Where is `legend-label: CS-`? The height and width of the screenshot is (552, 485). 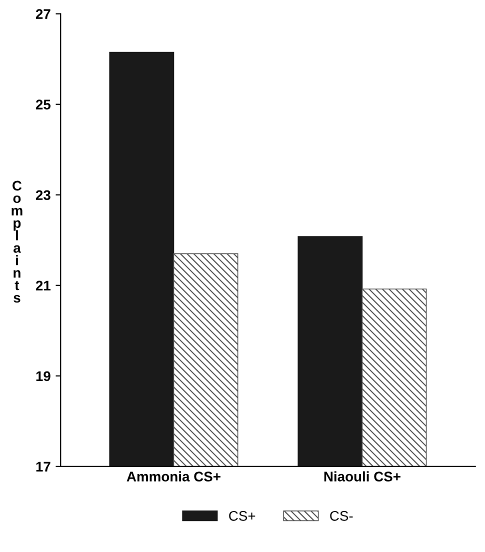
legend-label: CS- is located at coordinates (341, 515).